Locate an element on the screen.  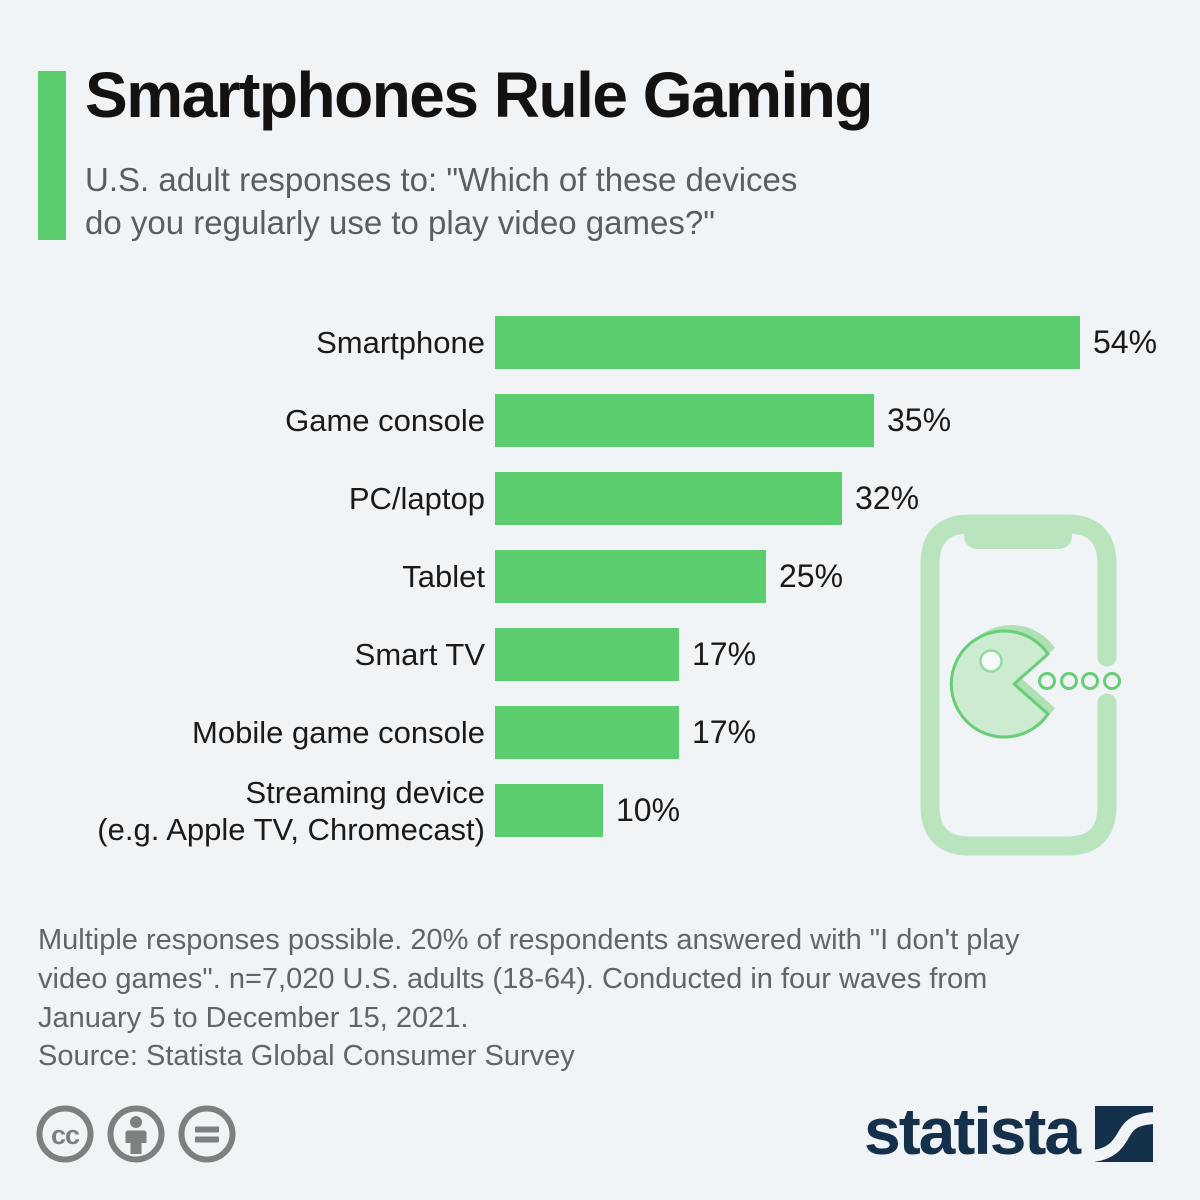
bar-row: PC/laptop 32% is located at coordinates (597, 498).